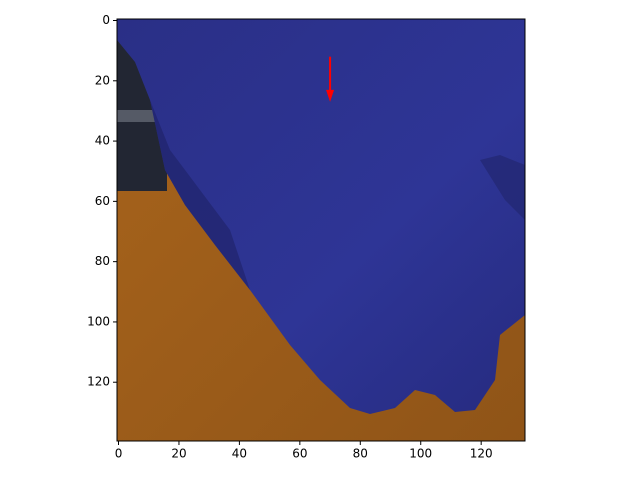 The height and width of the screenshot is (480, 640). Describe the element at coordinates (299, 454) in the screenshot. I see `x-tick-label: 60` at that location.